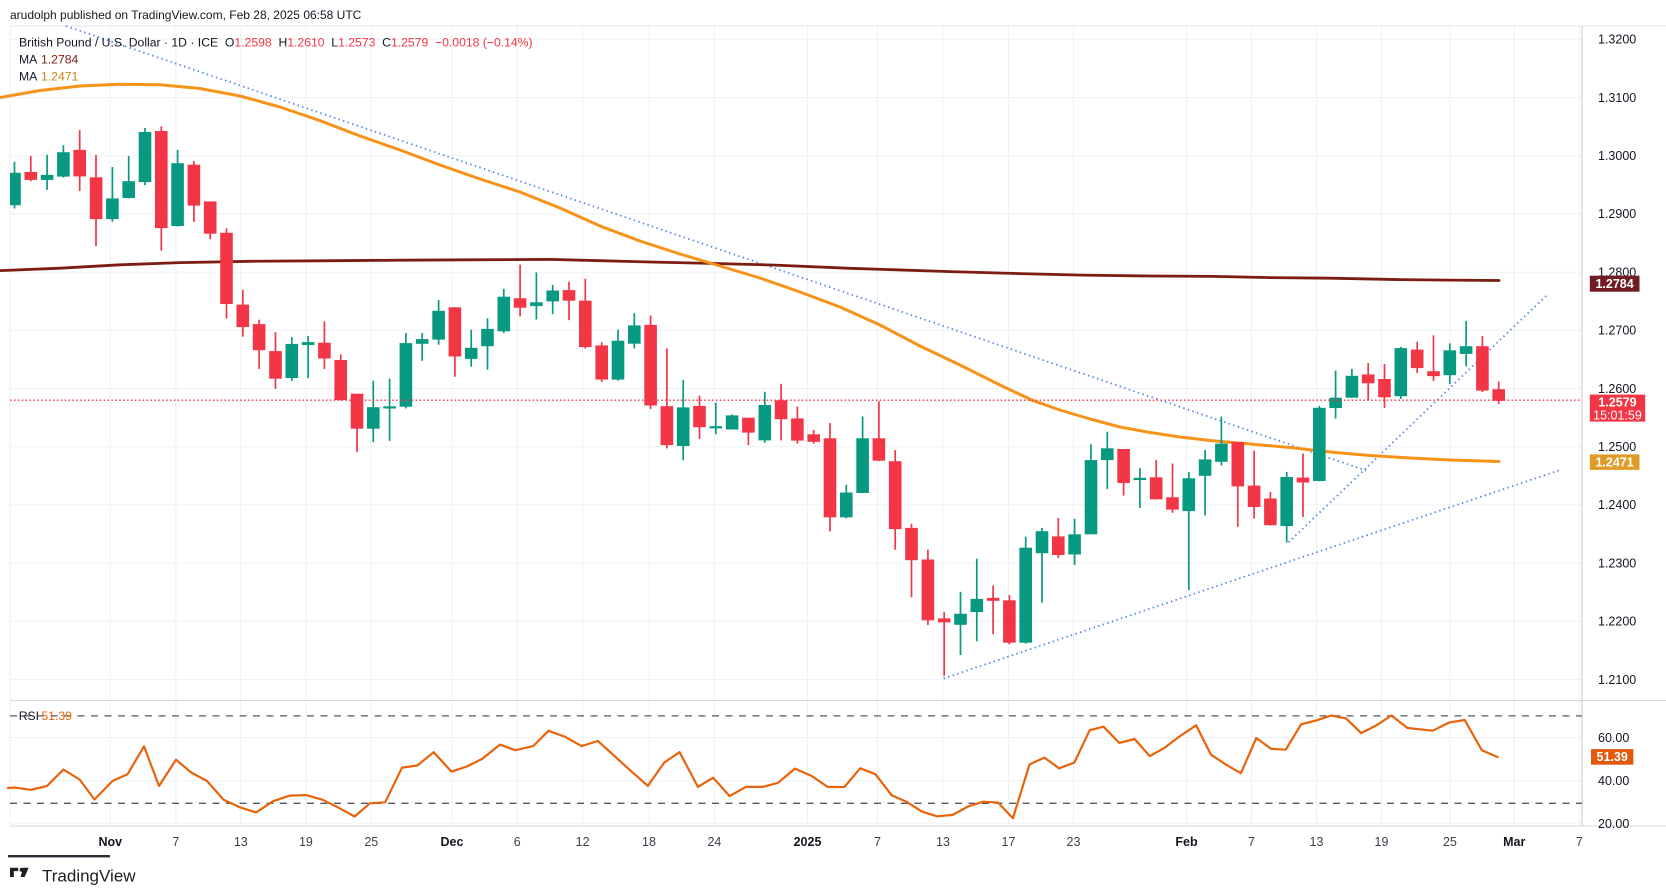 This screenshot has width=1666, height=891. Describe the element at coordinates (29, 716) in the screenshot. I see `svg-text: RSI` at that location.